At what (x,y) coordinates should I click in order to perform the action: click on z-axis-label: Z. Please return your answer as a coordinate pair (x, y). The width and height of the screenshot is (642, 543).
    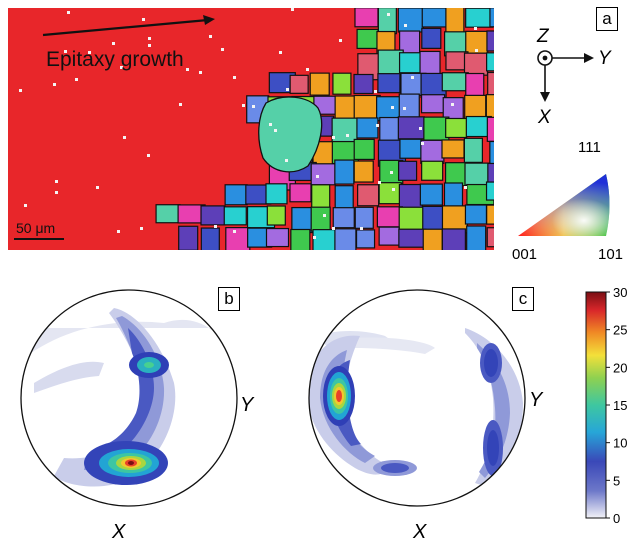
    Looking at the image, I should click on (543, 36).